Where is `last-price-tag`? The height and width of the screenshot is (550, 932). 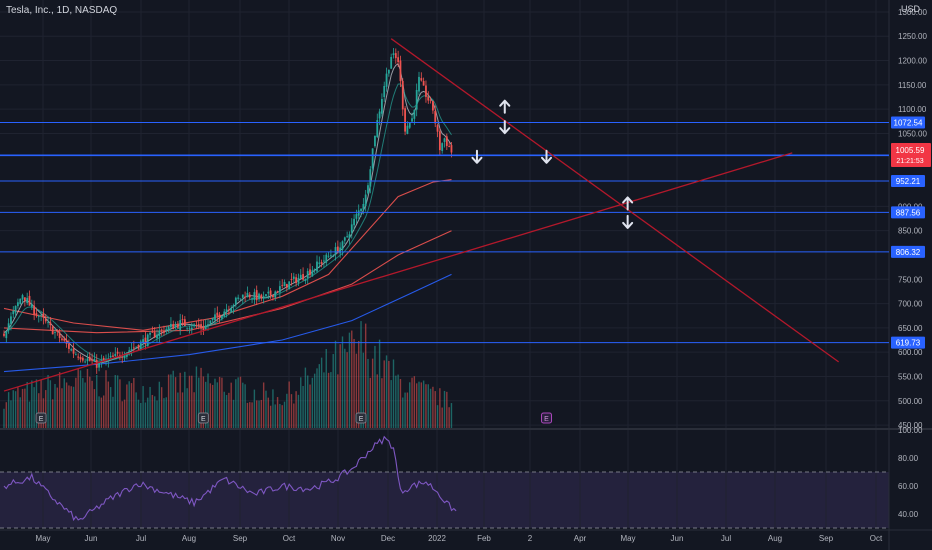
last-price-tag is located at coordinates (911, 155).